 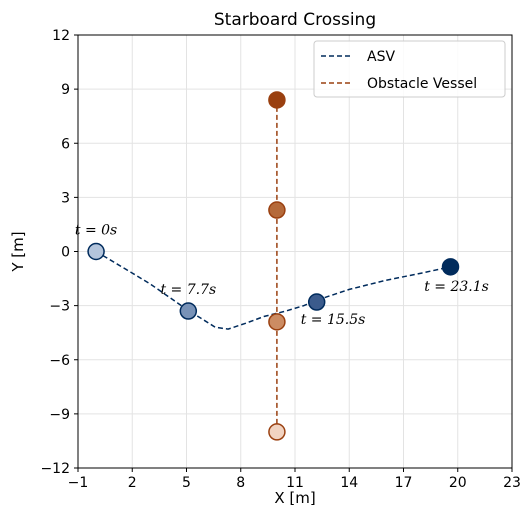 What do you see at coordinates (273, 290) in the screenshot?
I see `asv-path` at bounding box center [273, 290].